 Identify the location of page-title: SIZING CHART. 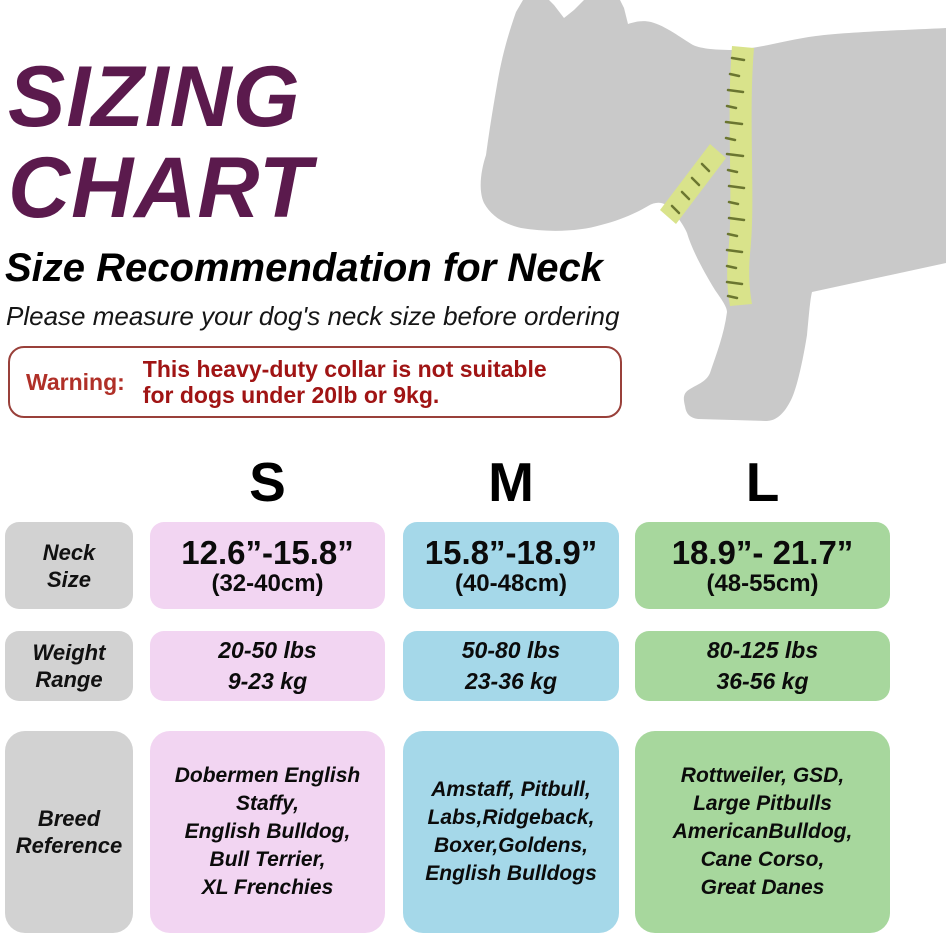
(160, 143).